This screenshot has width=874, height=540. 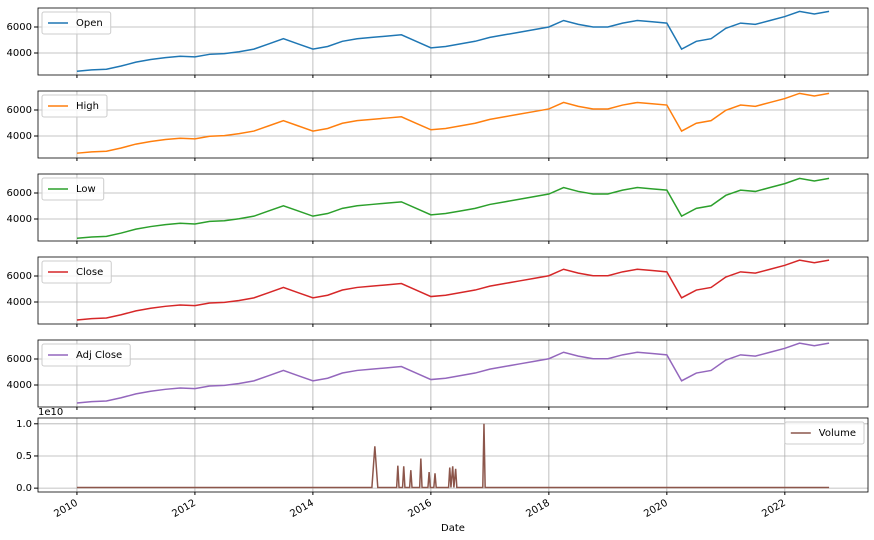 What do you see at coordinates (24, 488) in the screenshot?
I see `y-tick-label: 0.0` at bounding box center [24, 488].